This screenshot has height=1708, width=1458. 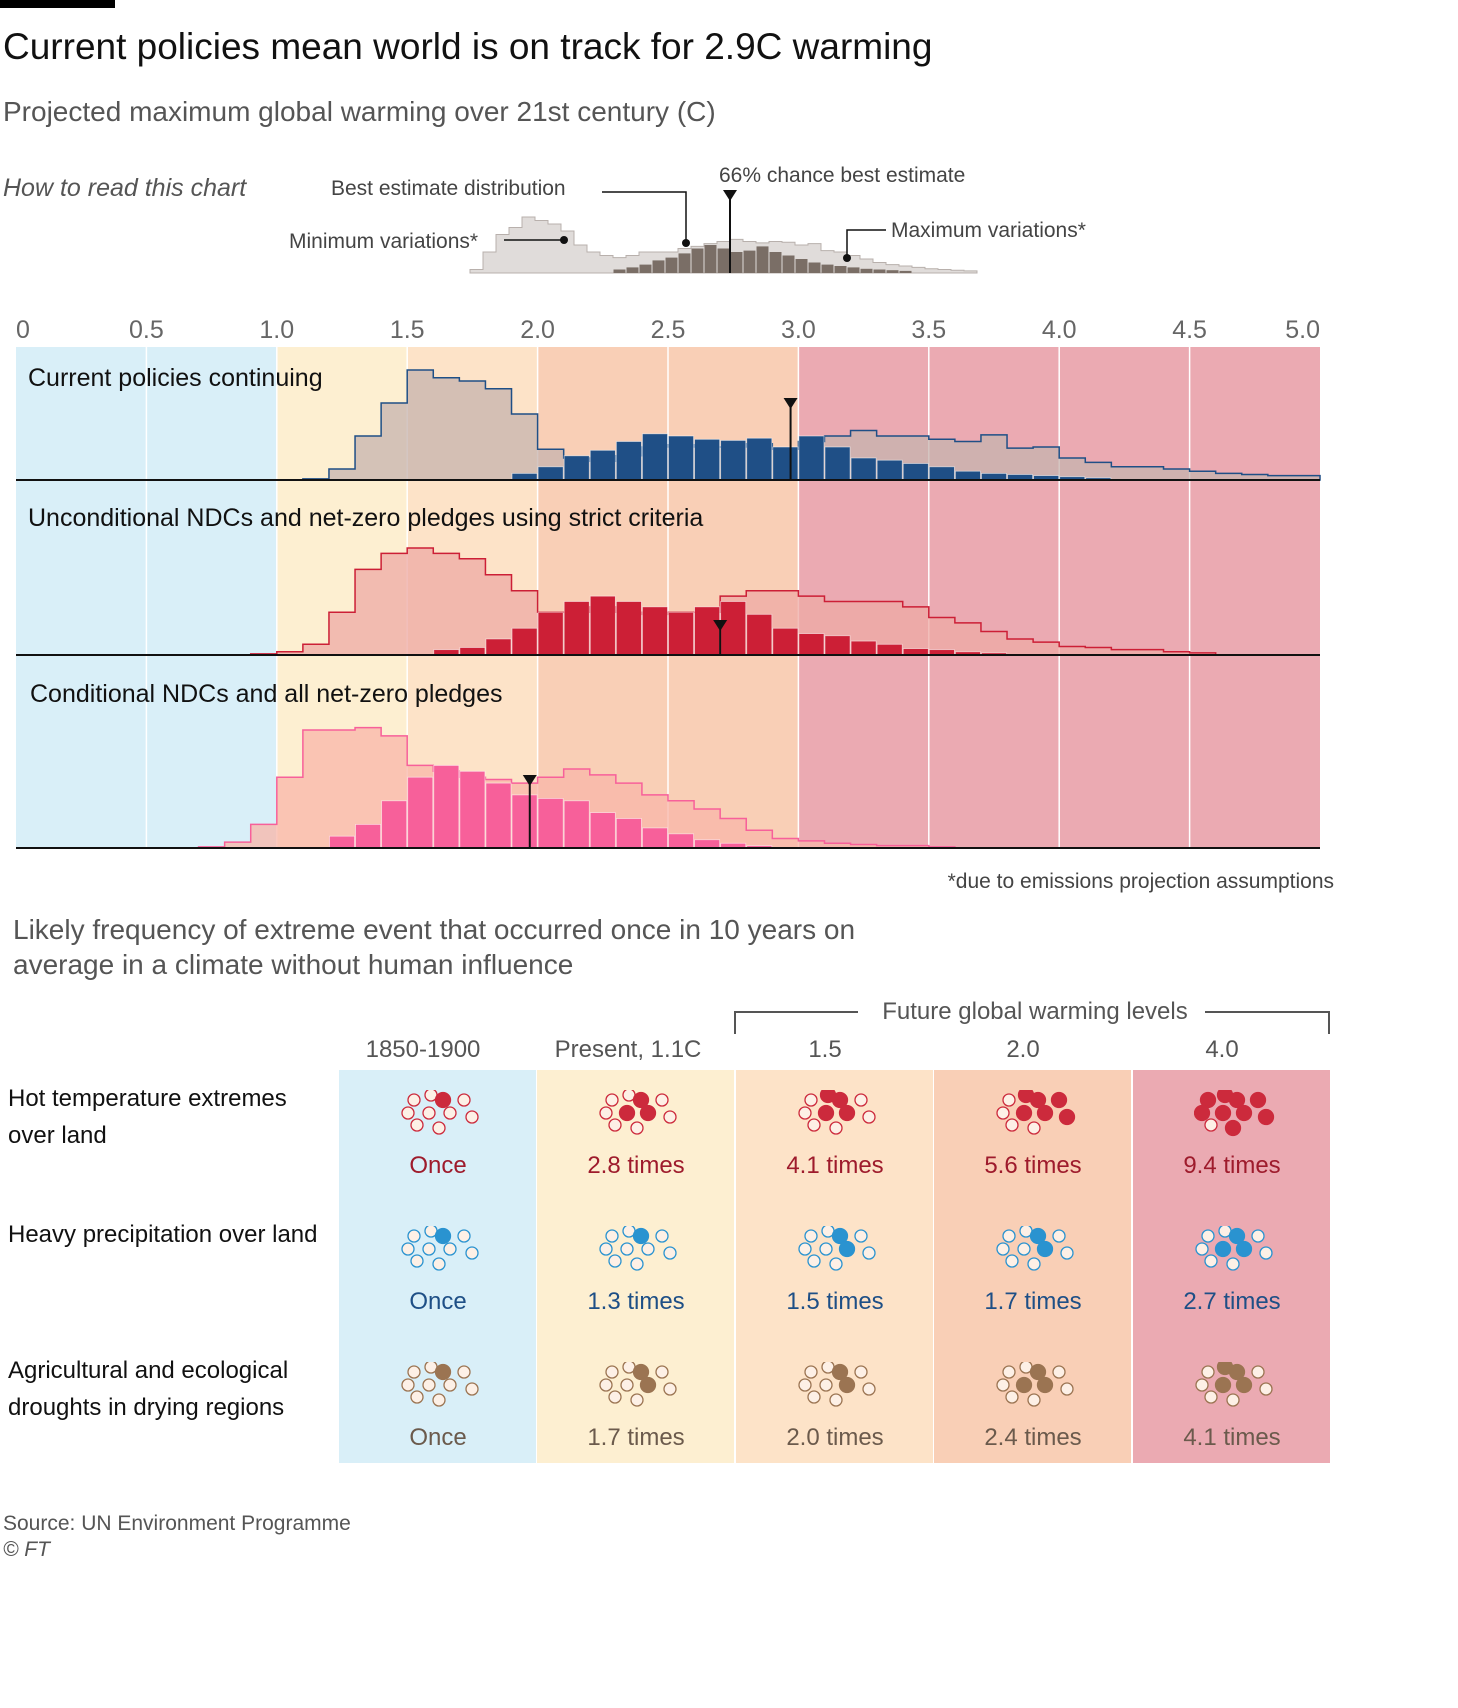 I want to click on row-label: Hot temperature extremes over land, so click(x=147, y=1117).